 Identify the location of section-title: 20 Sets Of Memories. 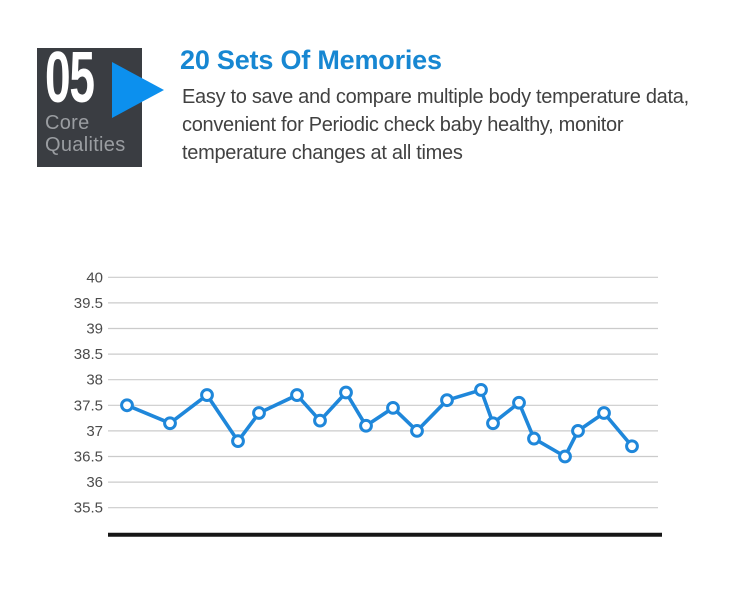
(311, 60).